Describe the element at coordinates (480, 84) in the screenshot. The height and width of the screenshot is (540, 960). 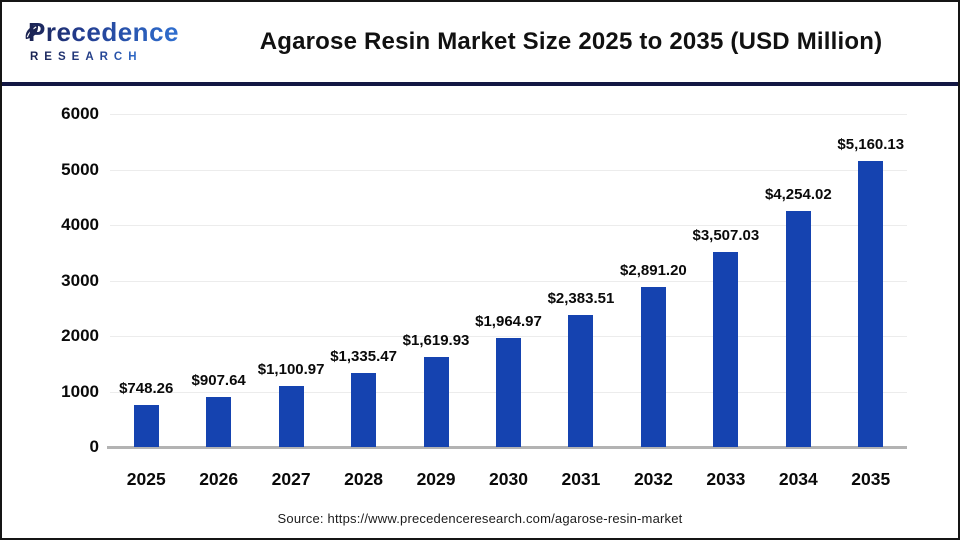
I see `header-divider` at that location.